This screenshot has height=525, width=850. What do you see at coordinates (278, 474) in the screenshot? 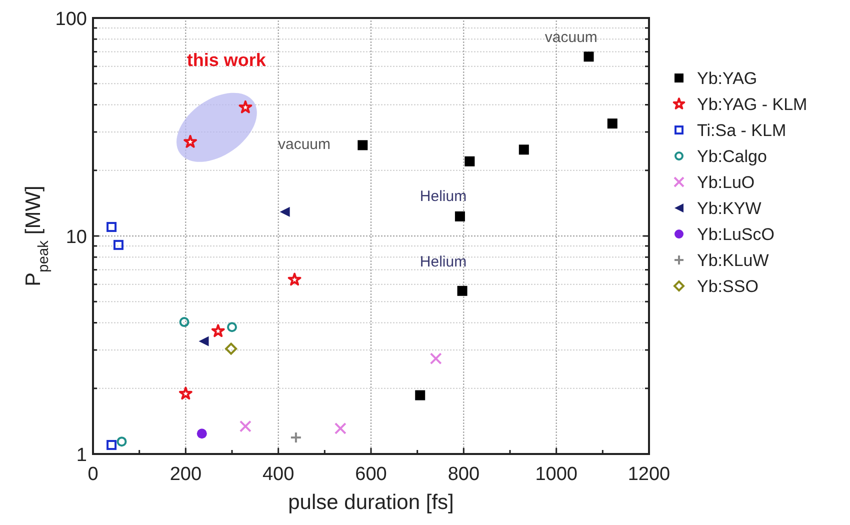
I see `x-tick-label: 400` at bounding box center [278, 474].